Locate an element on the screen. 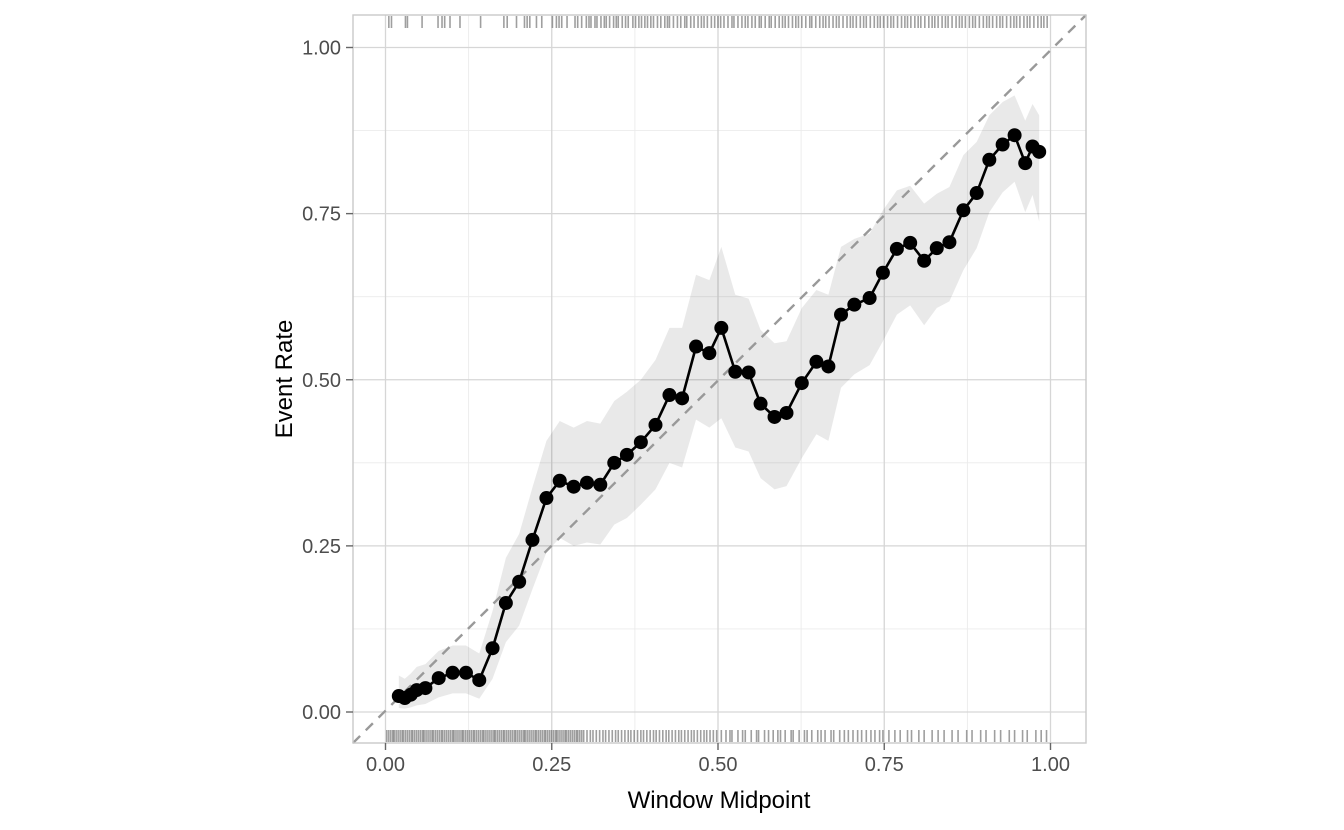 Image resolution: width=1344 pixels, height=830 pixels. y-tick-label: 0.75 is located at coordinates (321, 215).